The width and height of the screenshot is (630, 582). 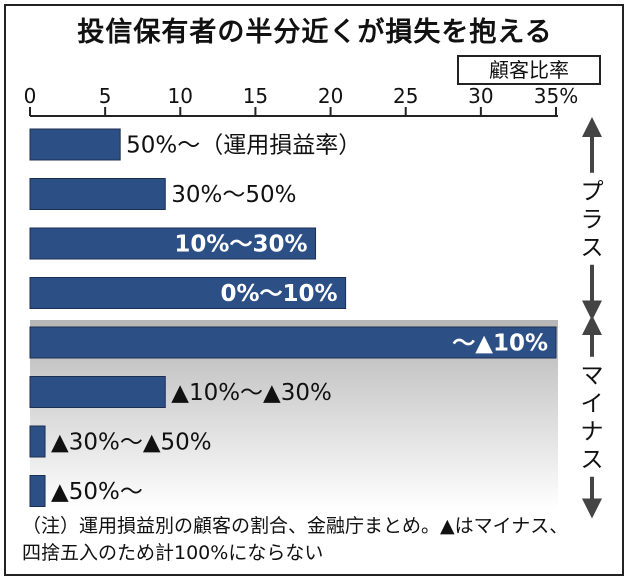 What do you see at coordinates (556, 96) in the screenshot?
I see `x-tick-label: 35%` at bounding box center [556, 96].